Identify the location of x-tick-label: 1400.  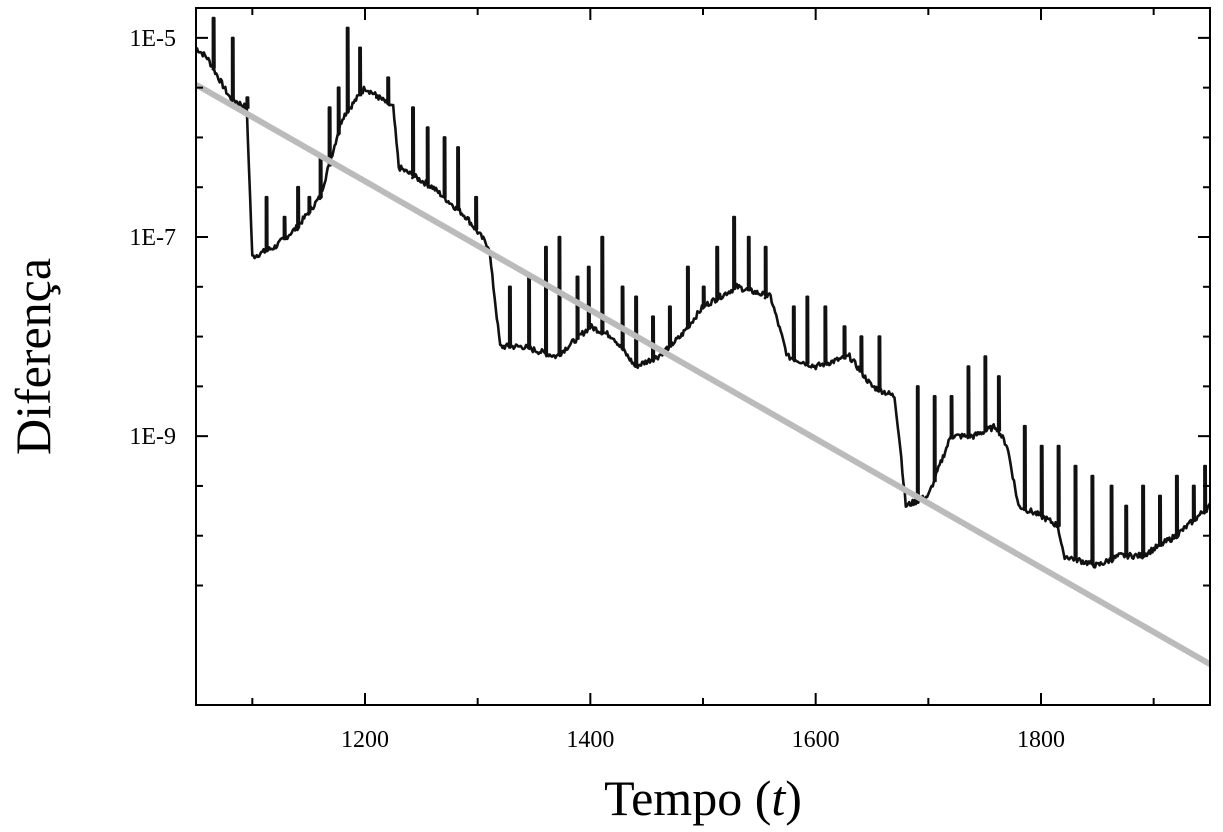
(590, 740).